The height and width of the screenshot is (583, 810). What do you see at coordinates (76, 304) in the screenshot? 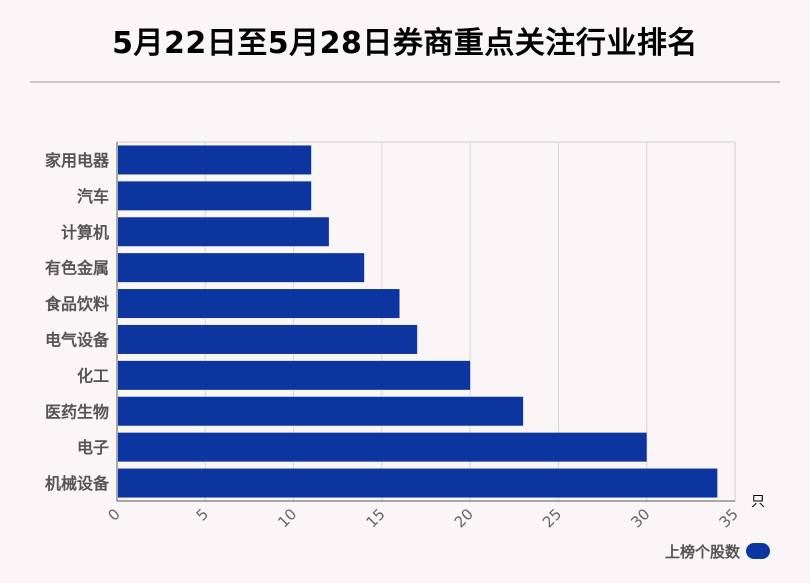
I see `y-category-label: 食品饮料` at bounding box center [76, 304].